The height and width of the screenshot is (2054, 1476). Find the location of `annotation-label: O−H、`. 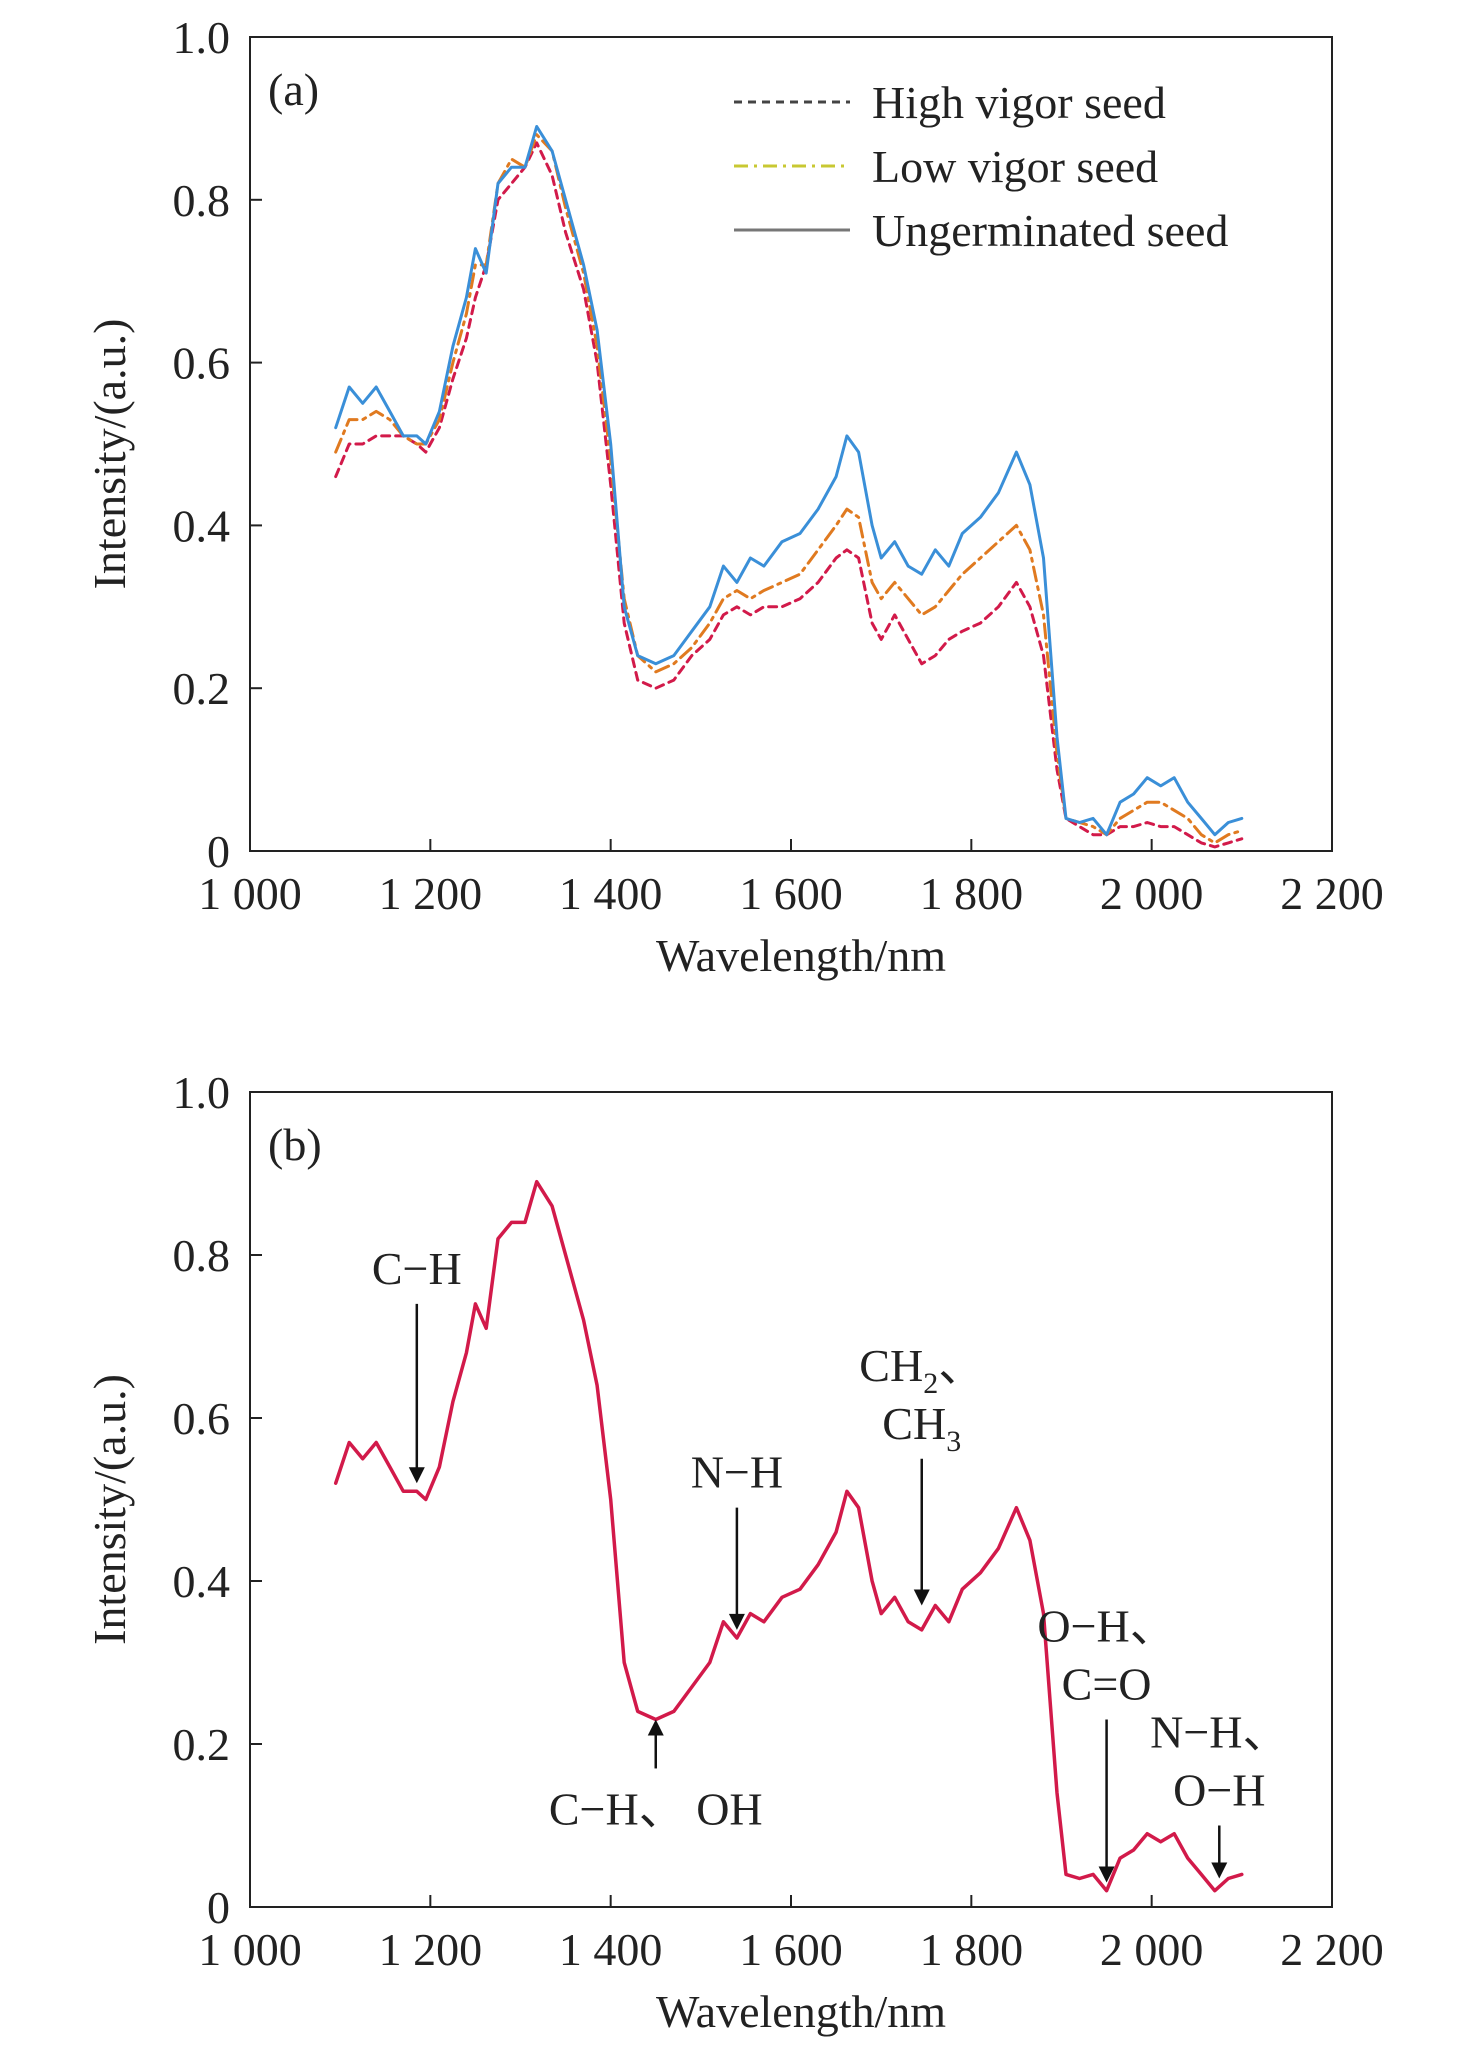

annotation-label: O−H、 is located at coordinates (1106, 1626).